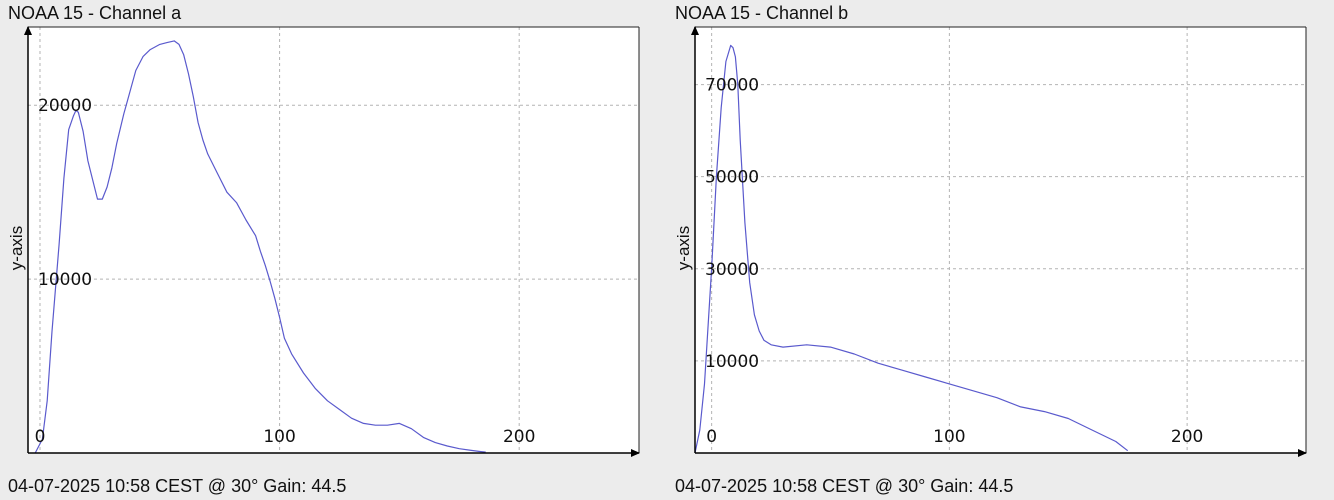  Describe the element at coordinates (732, 270) in the screenshot. I see `y-tick-label: 30000` at that location.